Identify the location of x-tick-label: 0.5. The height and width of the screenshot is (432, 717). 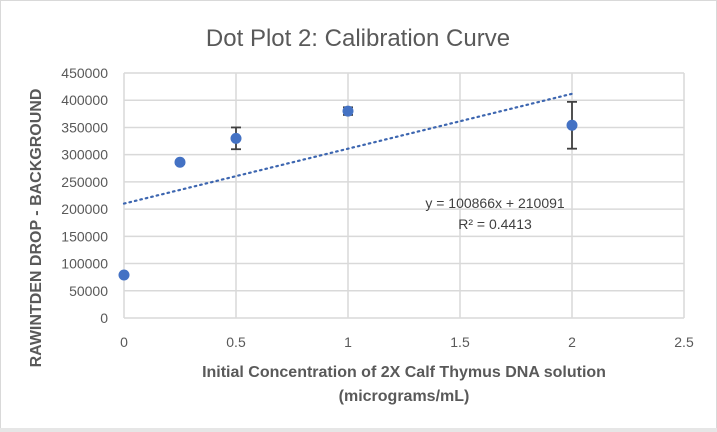
(236, 342).